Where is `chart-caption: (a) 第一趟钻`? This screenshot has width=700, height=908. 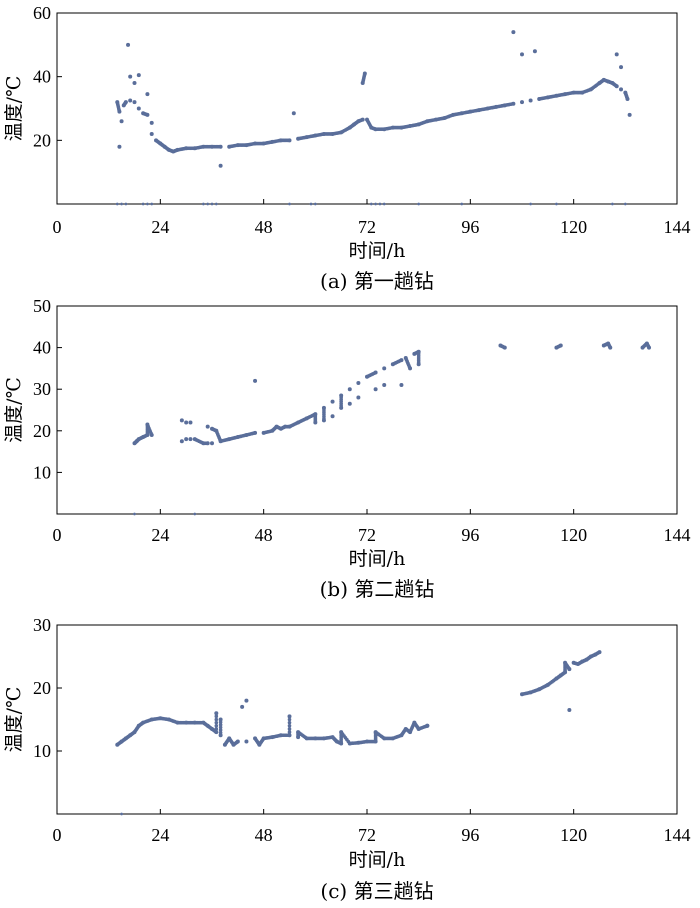
chart-caption: (a) 第一趟钻 is located at coordinates (377, 281).